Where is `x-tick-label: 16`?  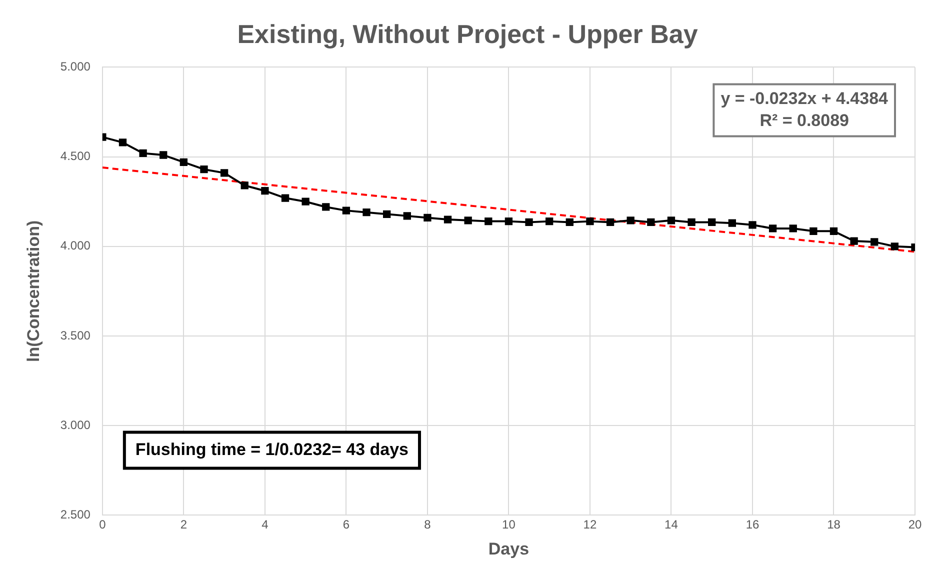 x-tick-label: 16 is located at coordinates (753, 525).